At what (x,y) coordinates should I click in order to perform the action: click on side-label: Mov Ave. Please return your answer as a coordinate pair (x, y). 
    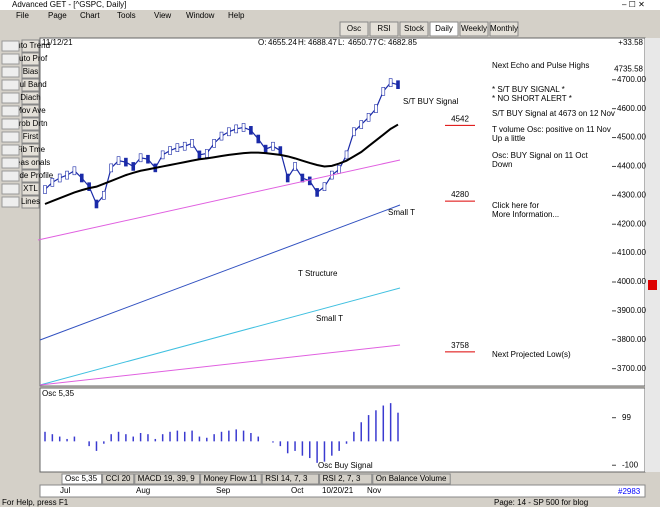
    Looking at the image, I should click on (30, 110).